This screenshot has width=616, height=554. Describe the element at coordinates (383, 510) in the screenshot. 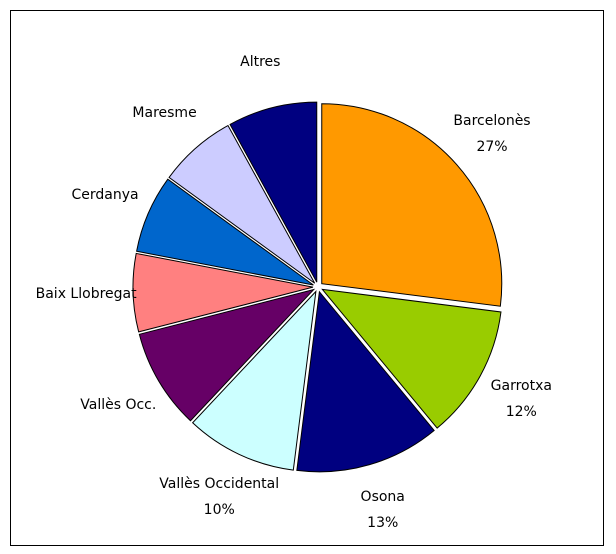

I see `slice-label: Osona 13%` at that location.